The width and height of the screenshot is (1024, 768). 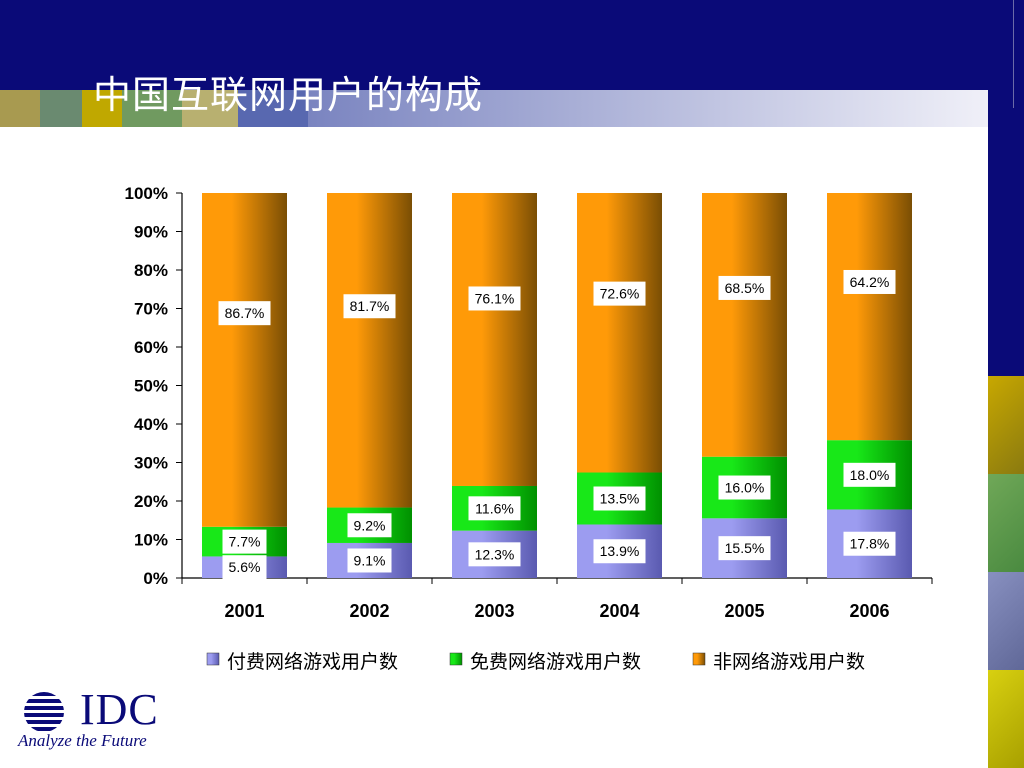 I want to click on data-label: 16.0%, so click(x=745, y=488).